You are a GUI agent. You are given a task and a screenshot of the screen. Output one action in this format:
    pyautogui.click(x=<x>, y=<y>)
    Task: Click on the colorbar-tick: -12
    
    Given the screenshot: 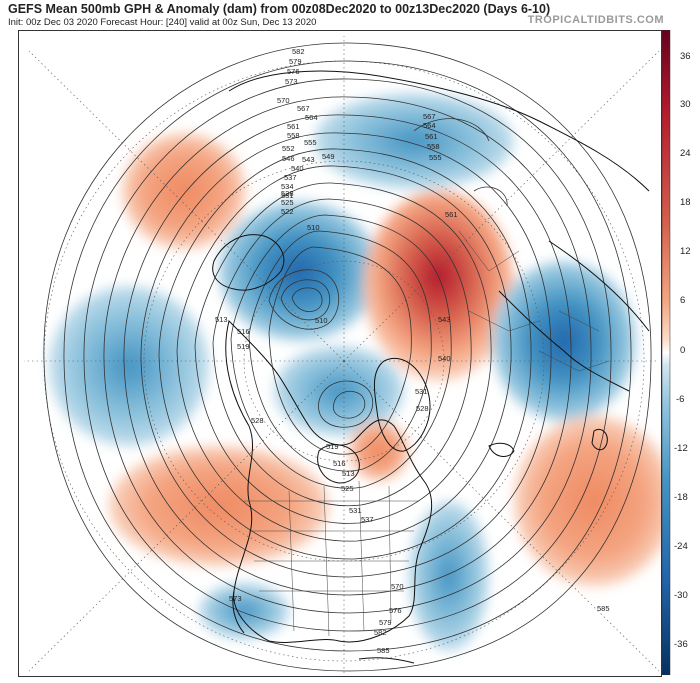 What is the action you would take?
    pyautogui.click(x=681, y=448)
    